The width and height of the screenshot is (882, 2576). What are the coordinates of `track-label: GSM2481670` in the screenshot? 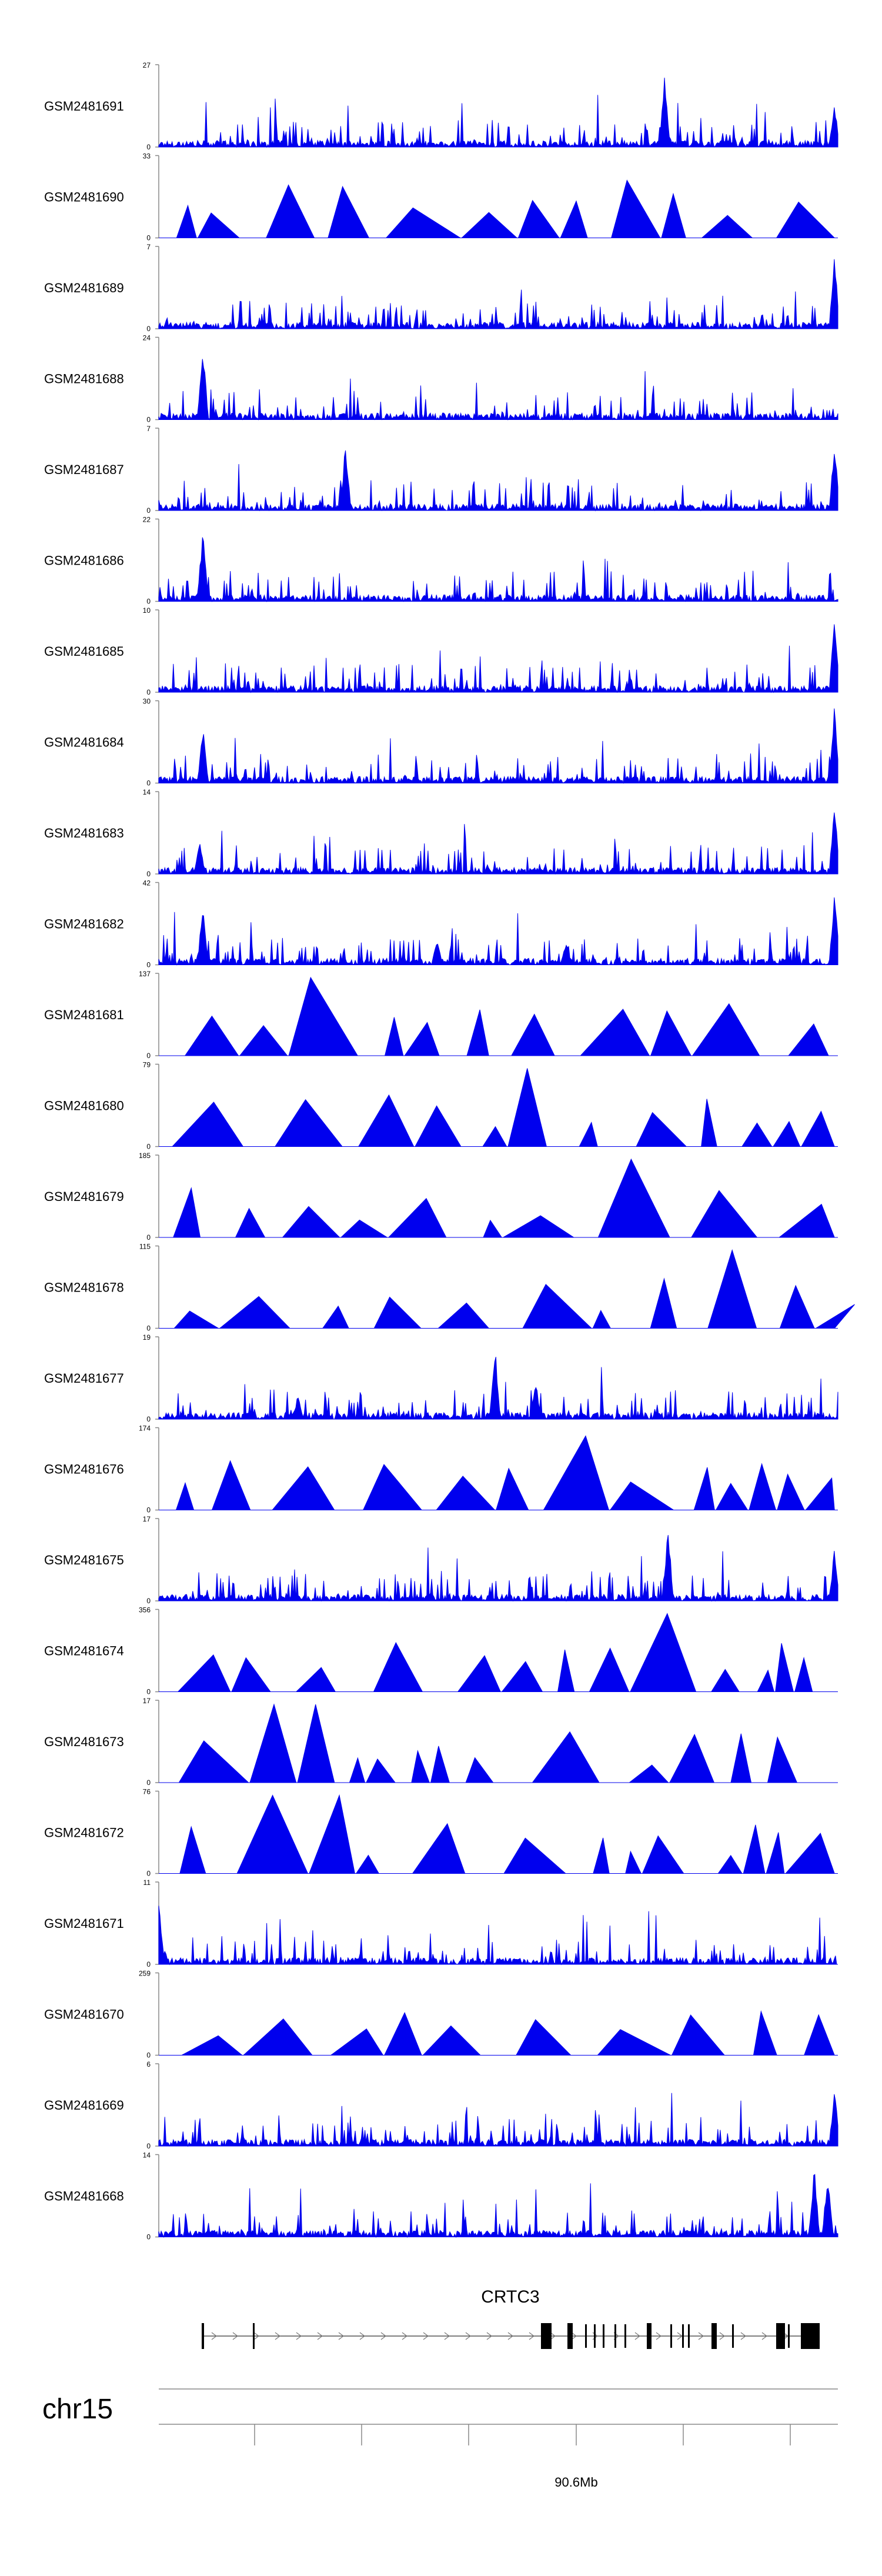 It's located at (84, 2014).